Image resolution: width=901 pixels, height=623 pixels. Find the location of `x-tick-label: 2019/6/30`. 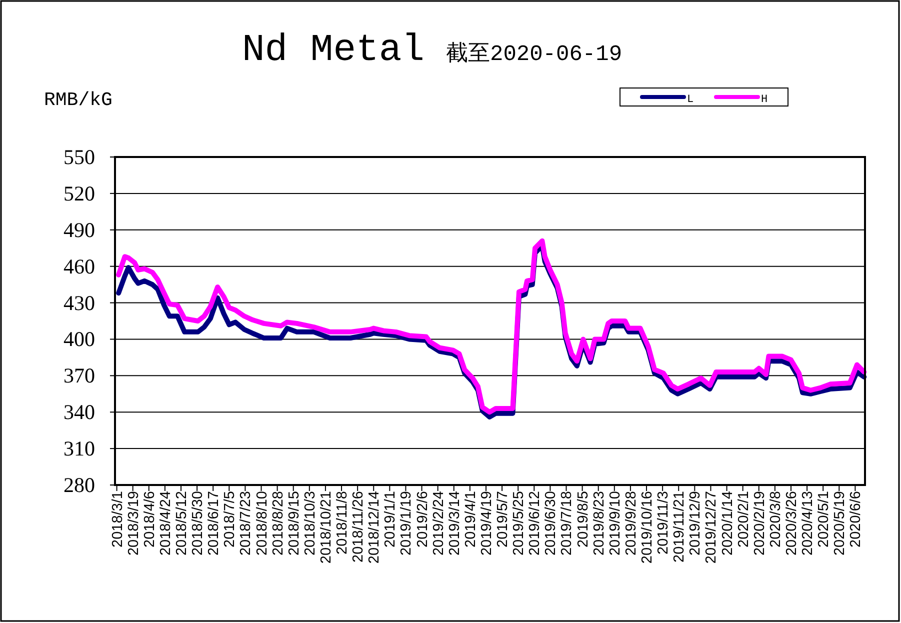

x-tick-label: 2019/6/30 is located at coordinates (551, 523).